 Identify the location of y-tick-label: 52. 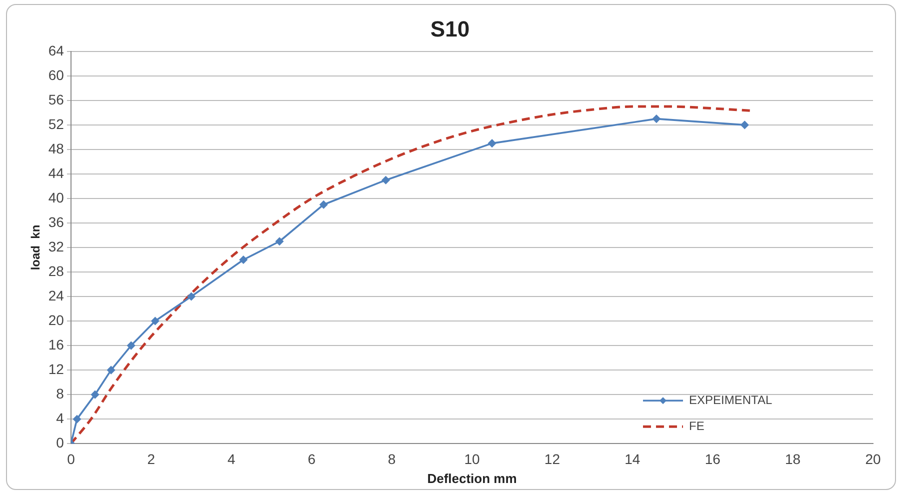
(56, 124).